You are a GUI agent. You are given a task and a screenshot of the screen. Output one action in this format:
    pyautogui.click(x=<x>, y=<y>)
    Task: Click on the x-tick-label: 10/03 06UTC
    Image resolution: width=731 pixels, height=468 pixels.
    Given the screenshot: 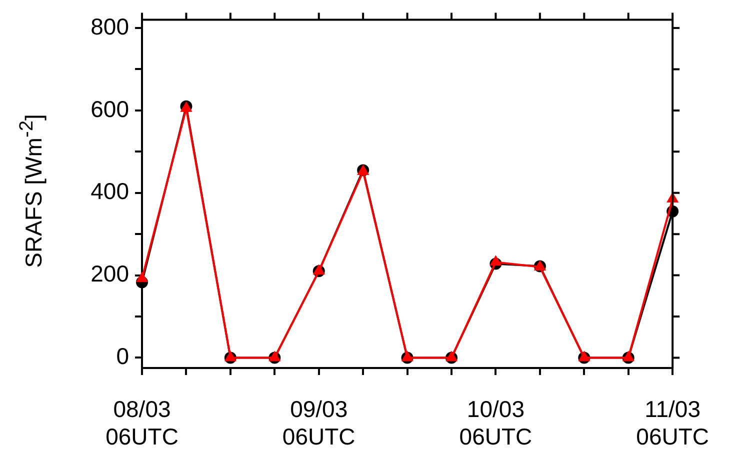 What is the action you would take?
    pyautogui.click(x=495, y=423)
    